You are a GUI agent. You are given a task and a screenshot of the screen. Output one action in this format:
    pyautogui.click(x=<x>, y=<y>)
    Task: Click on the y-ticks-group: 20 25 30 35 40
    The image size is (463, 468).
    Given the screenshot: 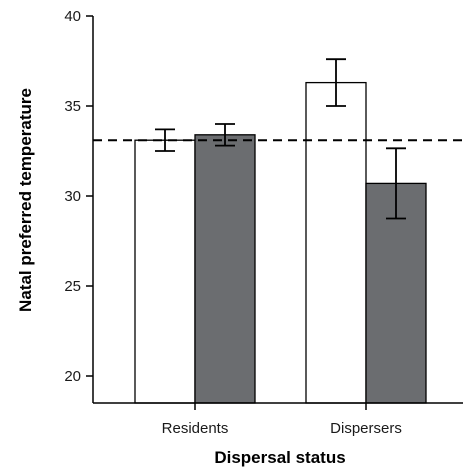 What is the action you would take?
    pyautogui.click(x=78, y=196)
    